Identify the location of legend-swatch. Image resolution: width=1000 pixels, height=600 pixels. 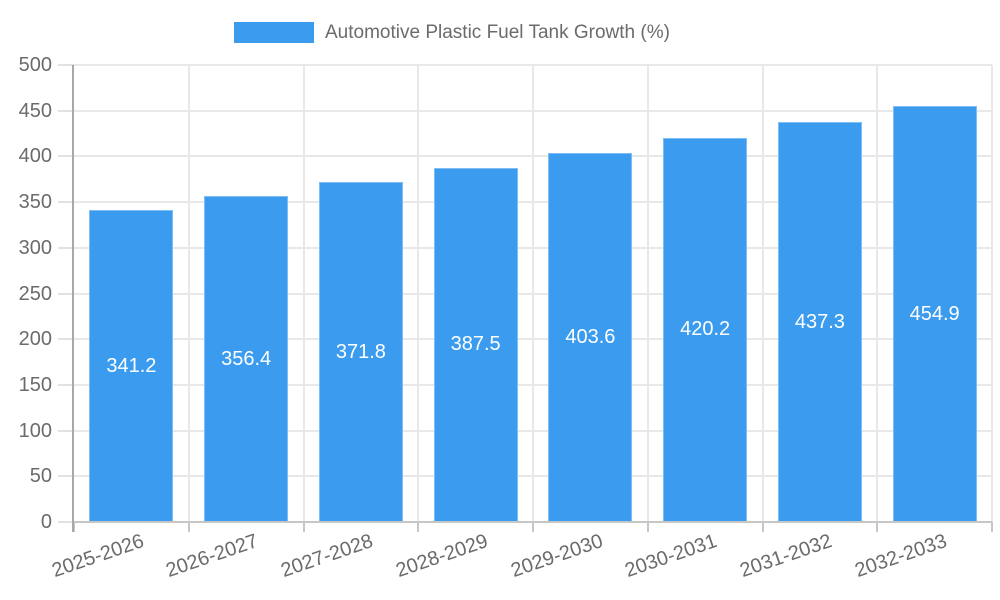
(274, 32).